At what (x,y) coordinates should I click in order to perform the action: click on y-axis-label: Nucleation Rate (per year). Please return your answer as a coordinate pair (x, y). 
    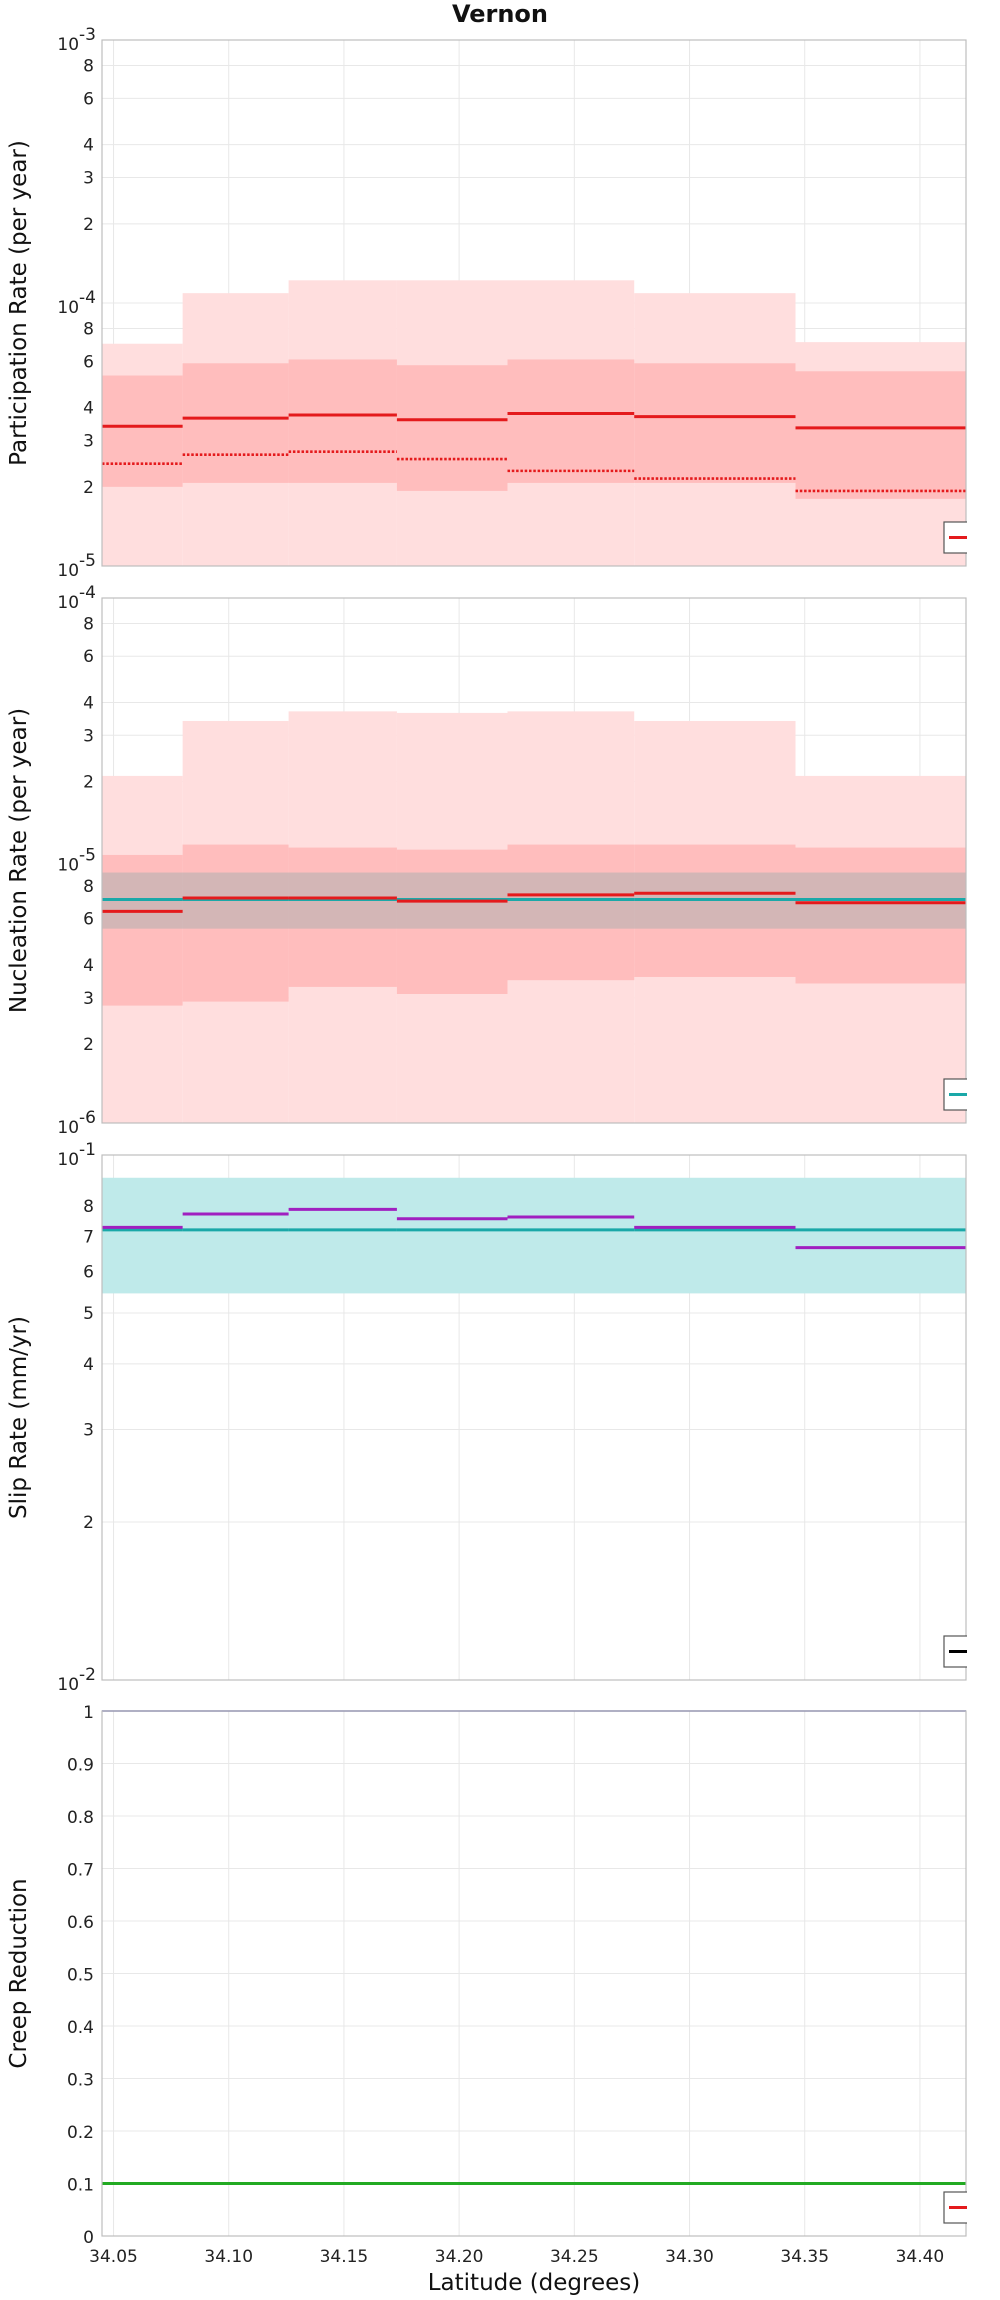
    Looking at the image, I should click on (19, 860).